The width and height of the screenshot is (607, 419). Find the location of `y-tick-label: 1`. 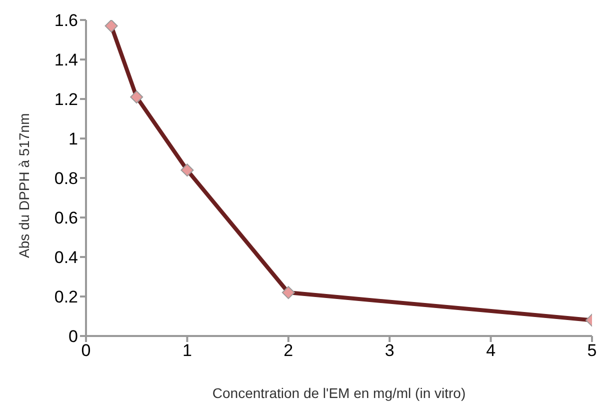

y-tick-label: 1 is located at coordinates (73, 139).